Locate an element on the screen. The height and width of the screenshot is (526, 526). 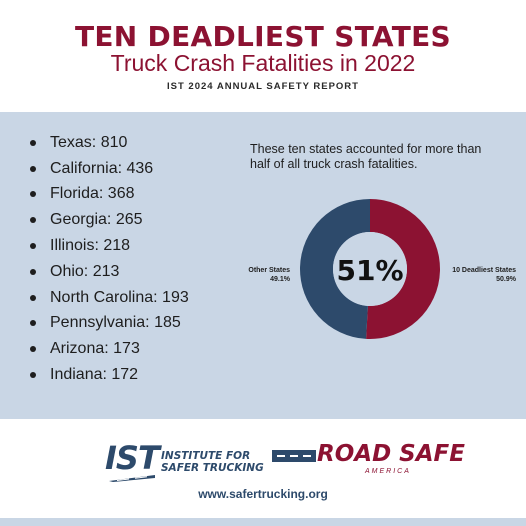
donut-hole is located at coordinates (370, 269).